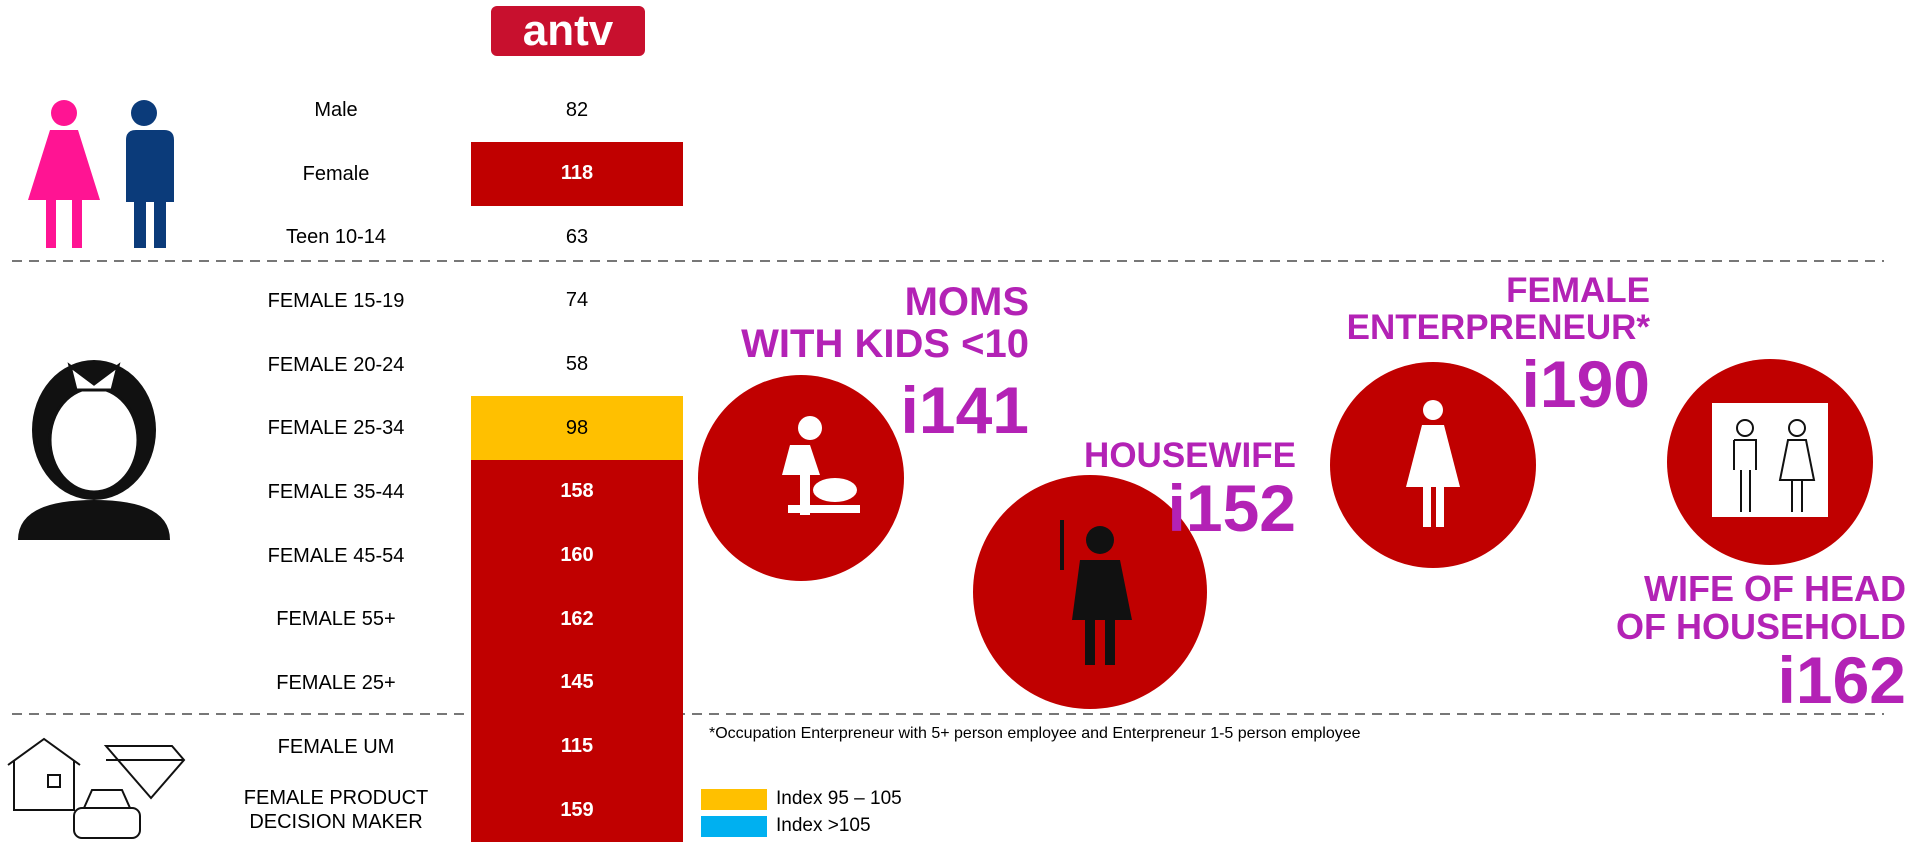  I want to click on index-cell: 162, so click(577, 619).